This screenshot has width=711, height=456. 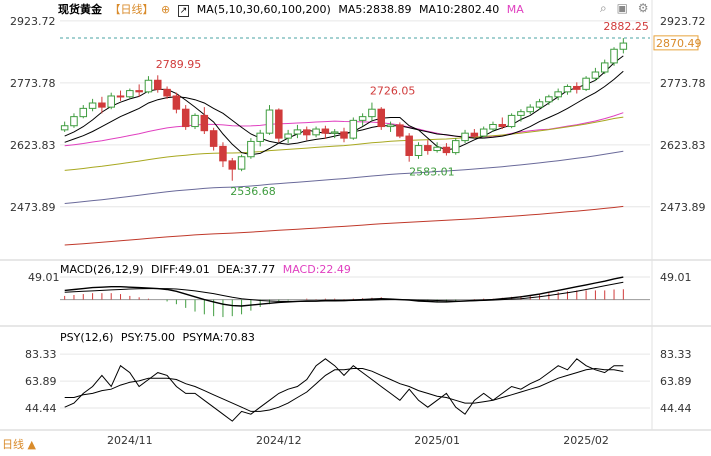 What do you see at coordinates (459, 9) in the screenshot?
I see `ma10-value: MA10:2802.40` at bounding box center [459, 9].